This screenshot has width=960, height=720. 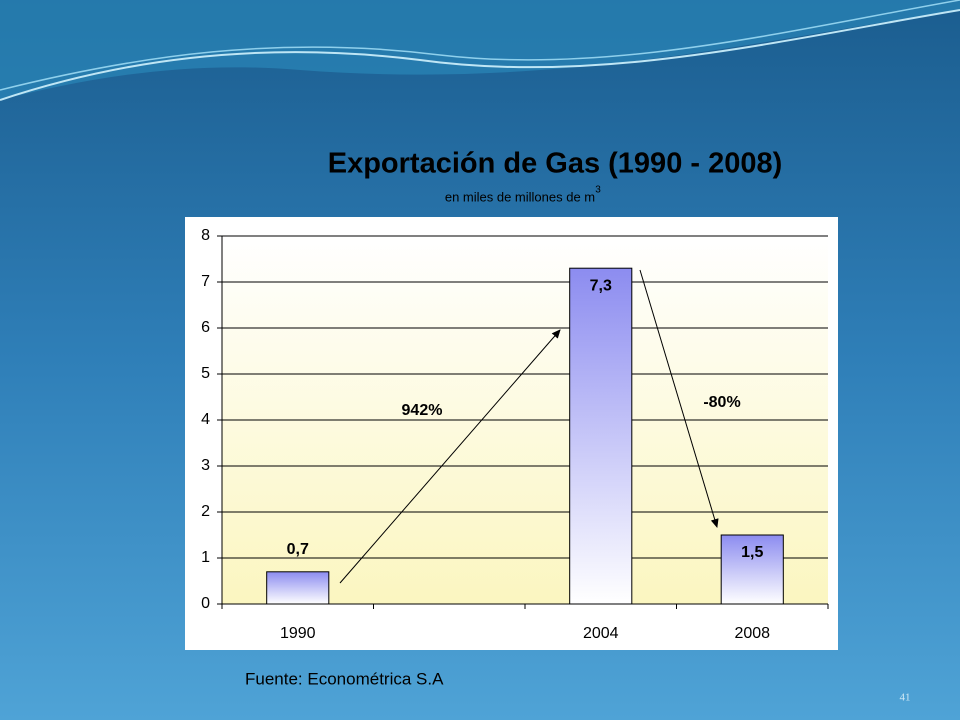 I want to click on wave, so click(x=480, y=50).